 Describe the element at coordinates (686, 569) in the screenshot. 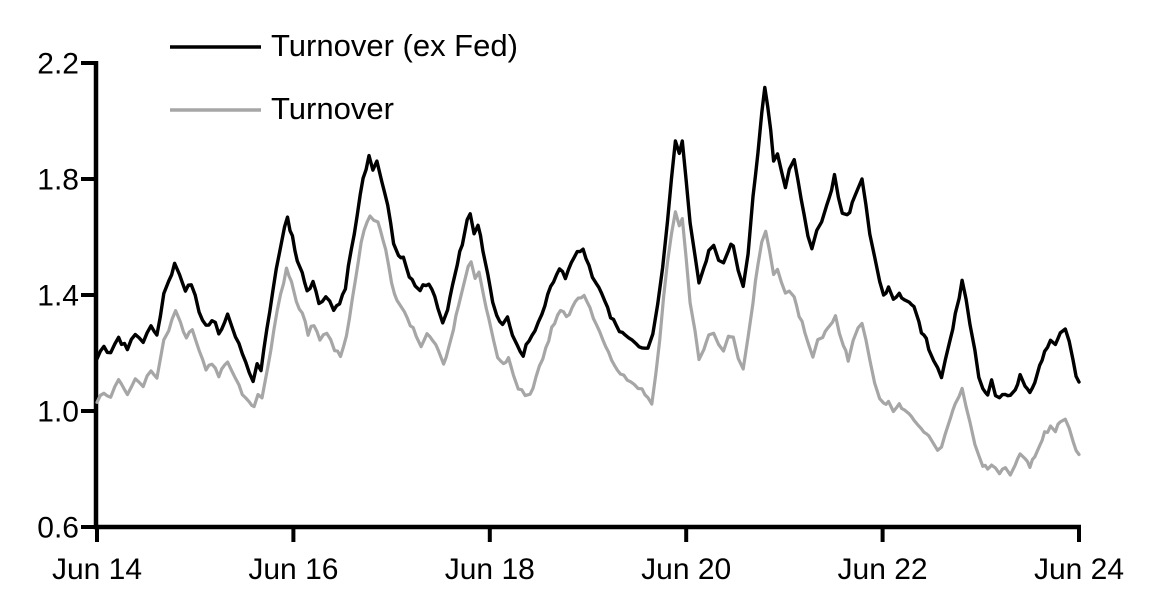

I see `x-axis-tick-label: Jun 20` at that location.